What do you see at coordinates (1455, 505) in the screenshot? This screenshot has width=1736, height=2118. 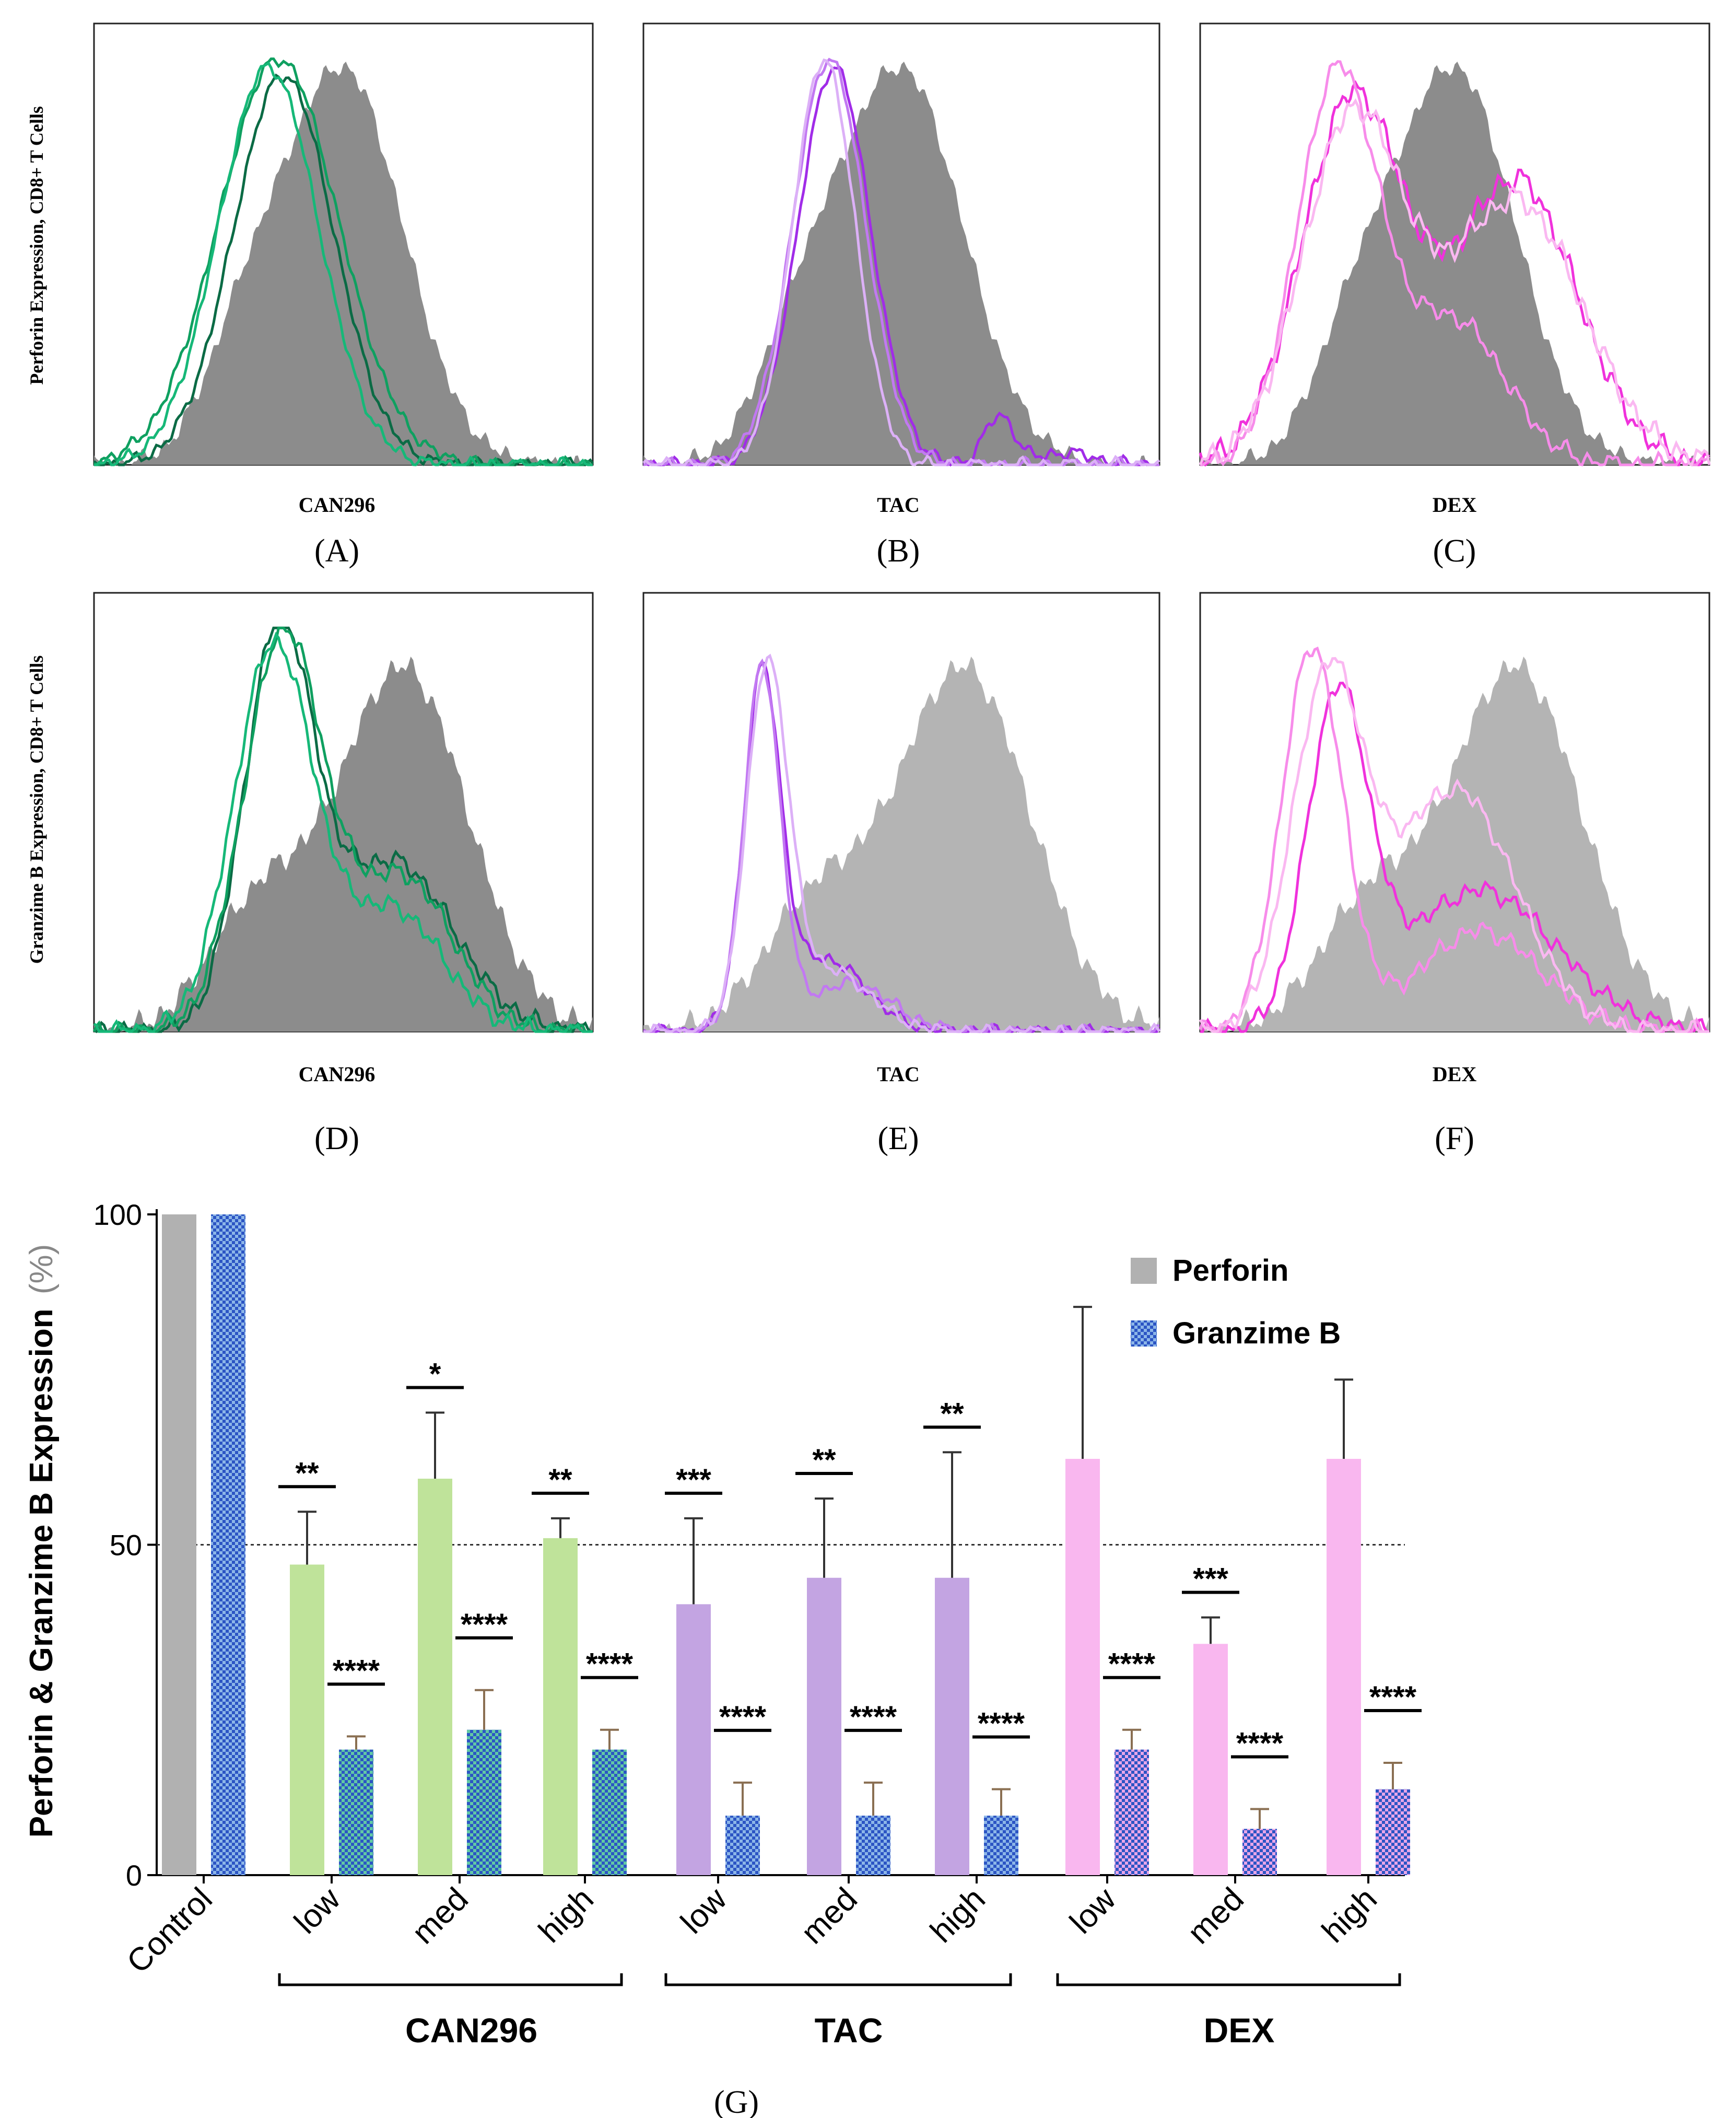 I see `panel-c-drug: DEX` at bounding box center [1455, 505].